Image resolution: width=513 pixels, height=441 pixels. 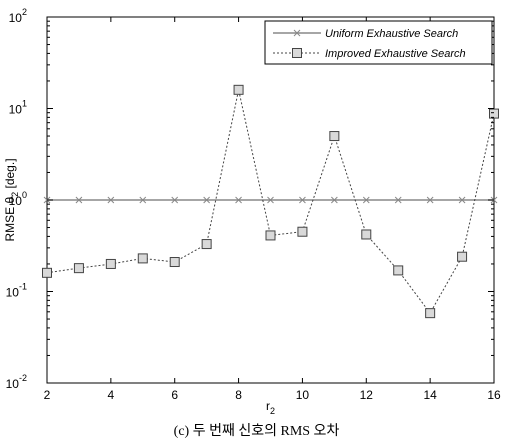 I want to click on y-tick-label: 10¹, so click(x=18, y=108).